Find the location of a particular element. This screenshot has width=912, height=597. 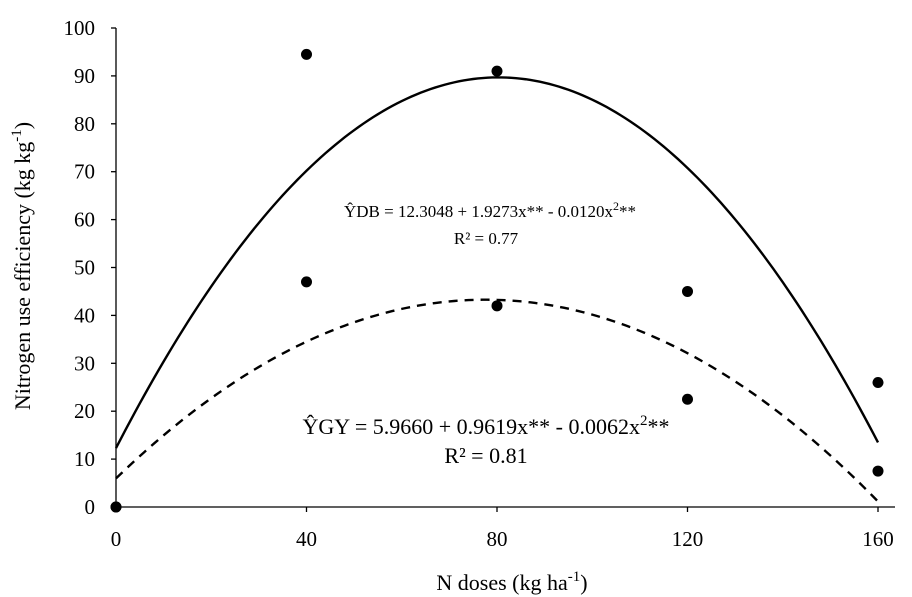

y-tick-label: 40 is located at coordinates (84, 315).